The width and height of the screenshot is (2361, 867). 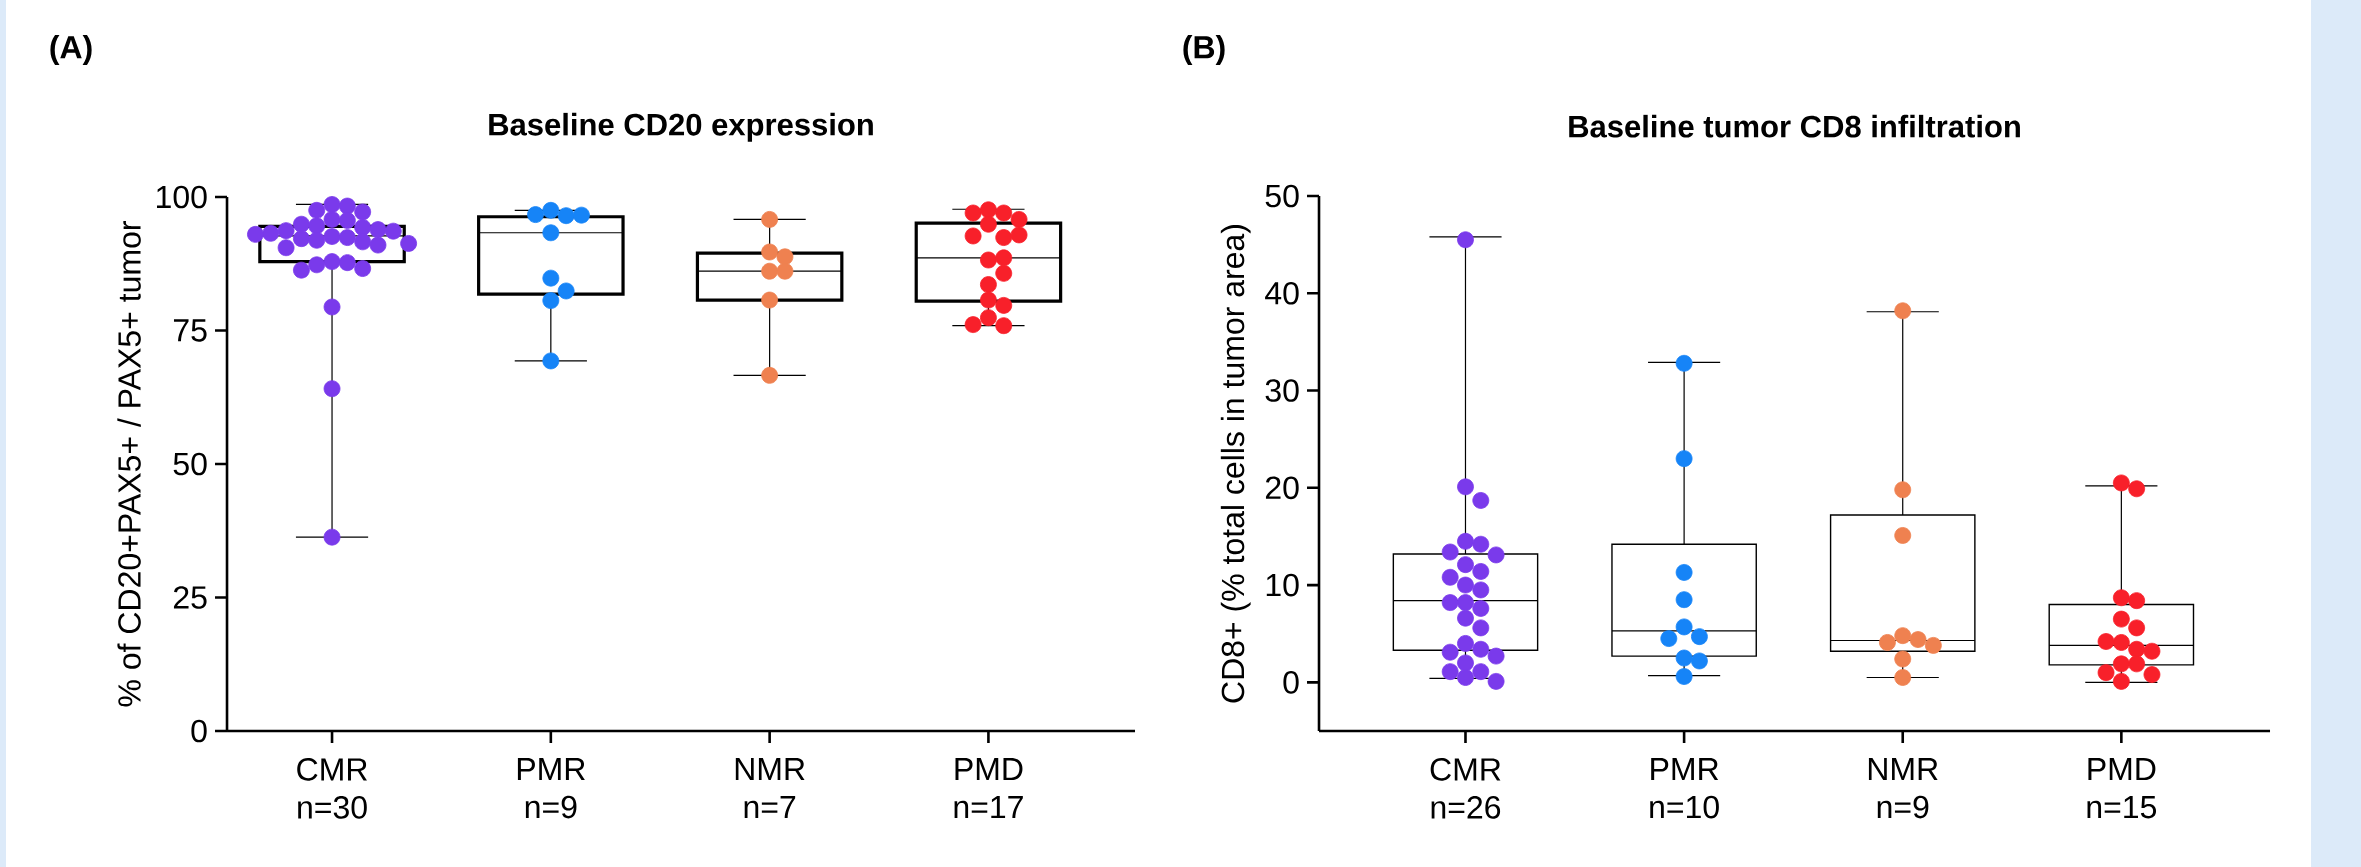 I want to click on x-tick-label: PMD n=15, so click(x=2122, y=788).